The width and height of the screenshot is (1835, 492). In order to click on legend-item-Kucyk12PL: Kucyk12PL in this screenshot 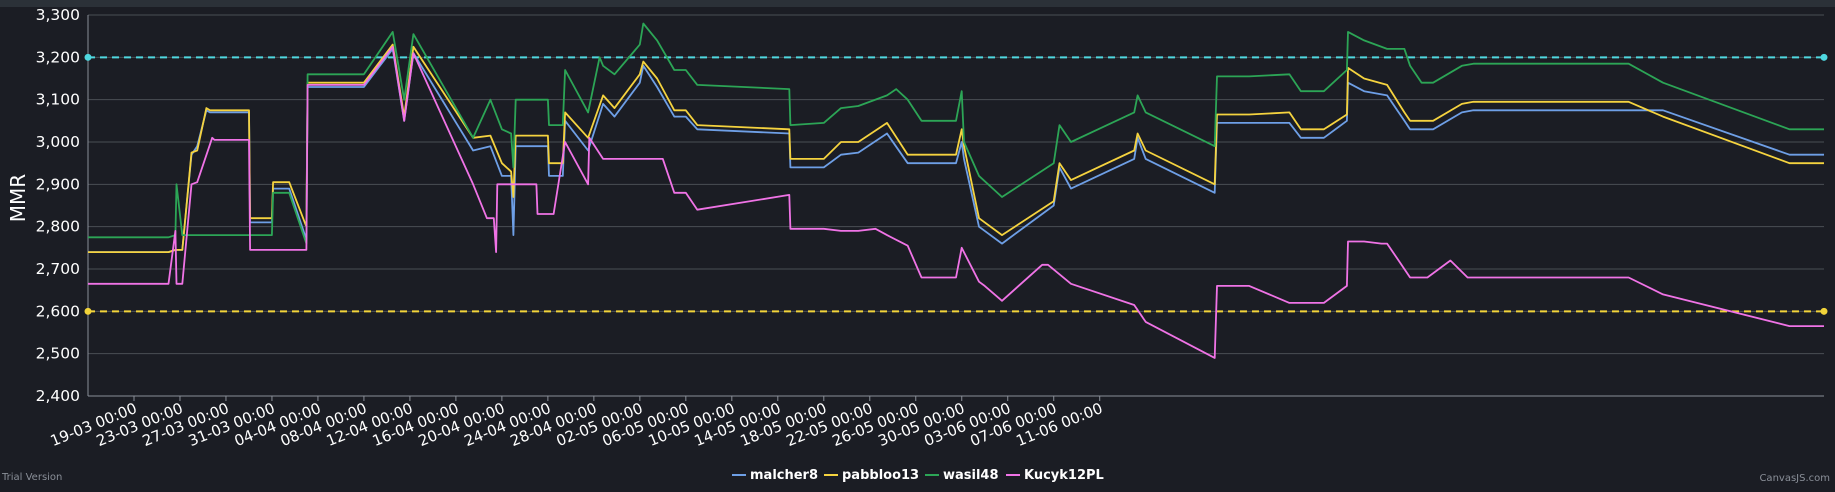, I will do `click(1055, 475)`.